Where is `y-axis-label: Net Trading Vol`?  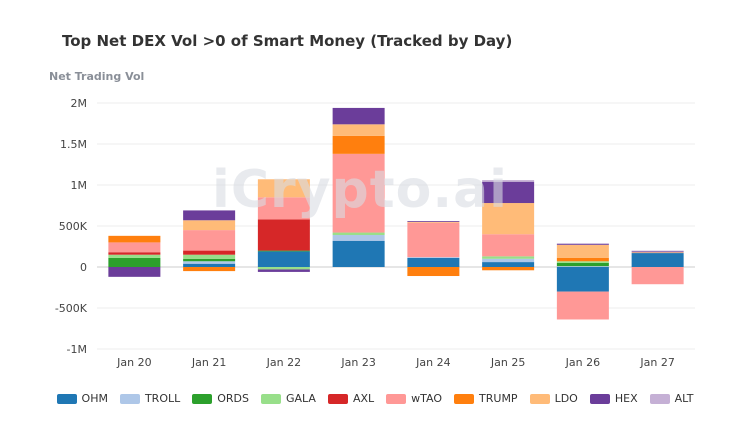
y-axis-label: Net Trading Vol is located at coordinates (97, 76).